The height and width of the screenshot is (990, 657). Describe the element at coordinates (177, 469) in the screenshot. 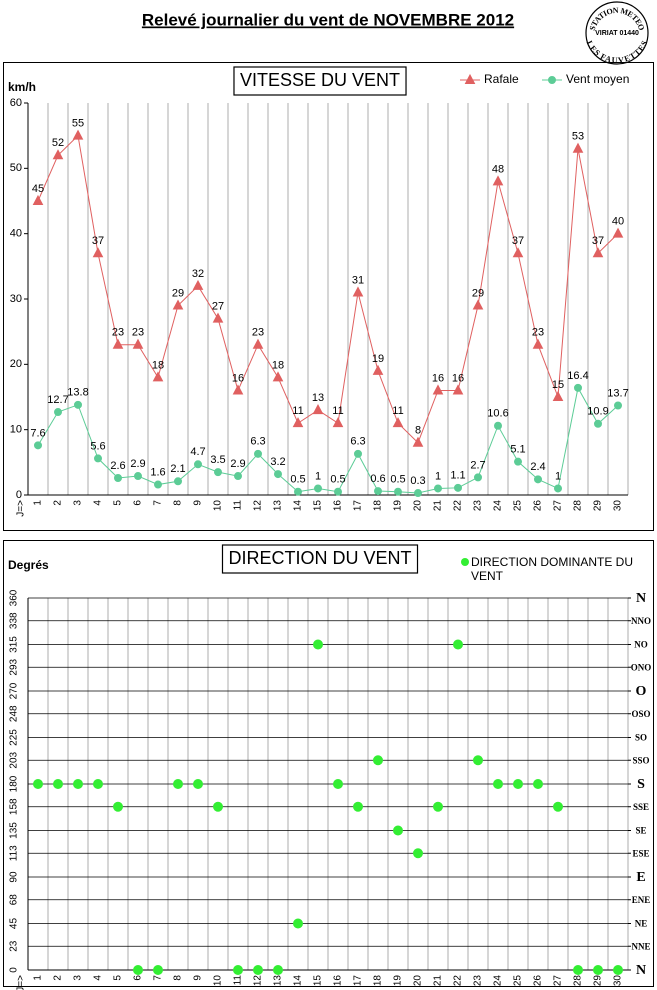

I see `value-label: 2.1` at that location.